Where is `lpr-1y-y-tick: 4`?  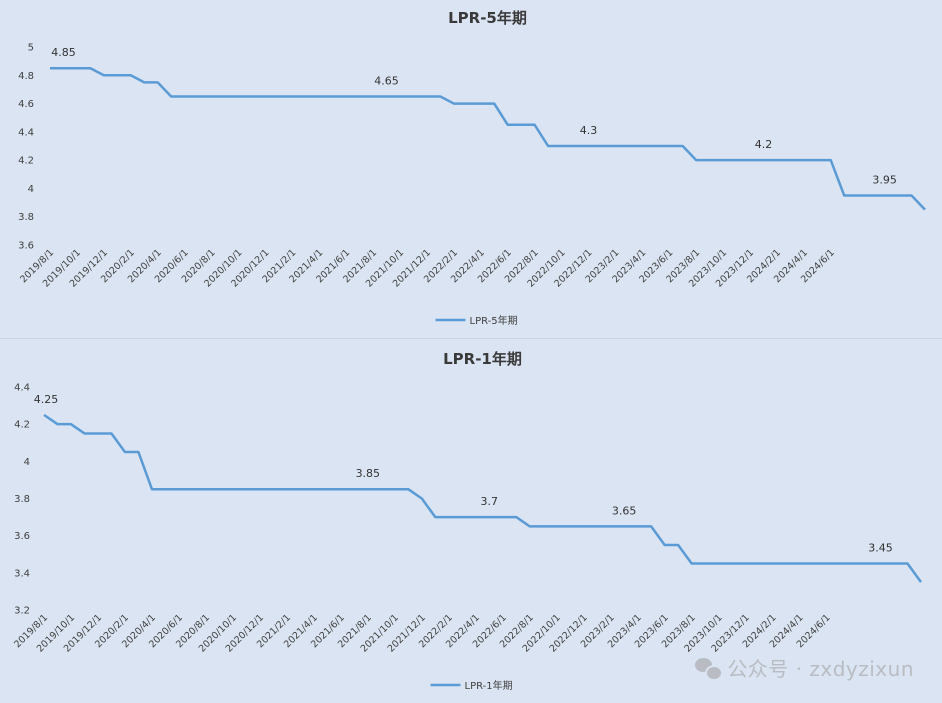 lpr-1y-y-tick: 4 is located at coordinates (27, 462).